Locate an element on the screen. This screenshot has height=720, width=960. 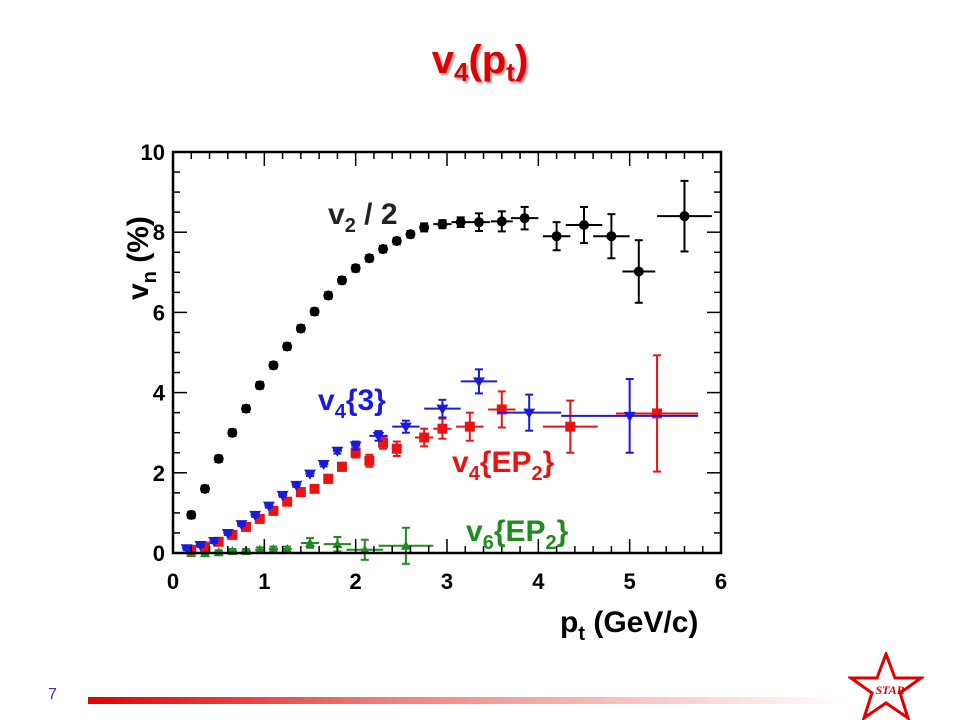
y-tick-label: 4 is located at coordinates (159, 393).